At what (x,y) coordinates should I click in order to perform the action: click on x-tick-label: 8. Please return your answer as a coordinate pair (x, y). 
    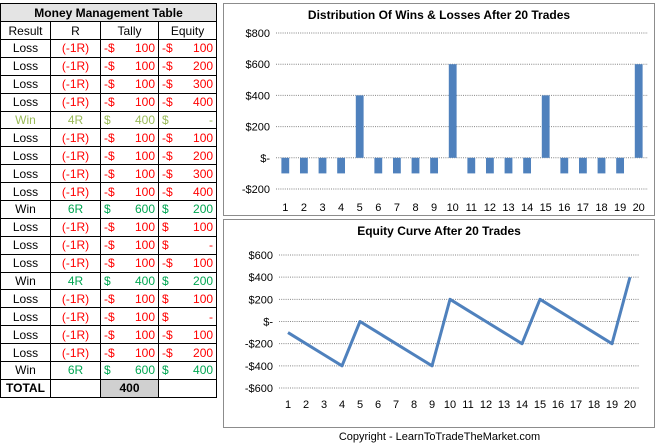
    Looking at the image, I should click on (415, 208).